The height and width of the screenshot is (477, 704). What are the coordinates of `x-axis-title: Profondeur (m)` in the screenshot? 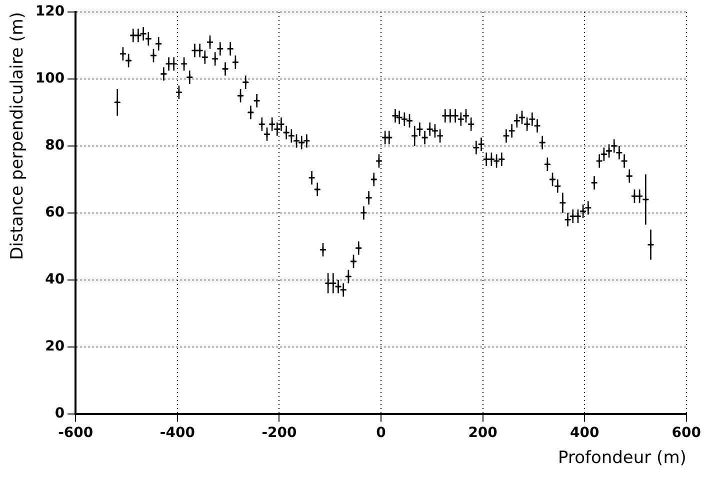 It's located at (622, 458).